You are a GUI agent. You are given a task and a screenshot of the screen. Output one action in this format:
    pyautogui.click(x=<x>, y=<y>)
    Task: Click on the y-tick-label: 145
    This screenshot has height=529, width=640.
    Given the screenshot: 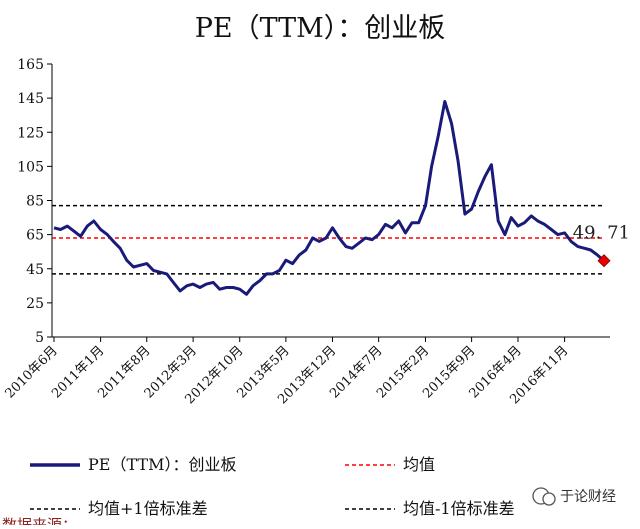 What is the action you would take?
    pyautogui.click(x=30, y=99)
    